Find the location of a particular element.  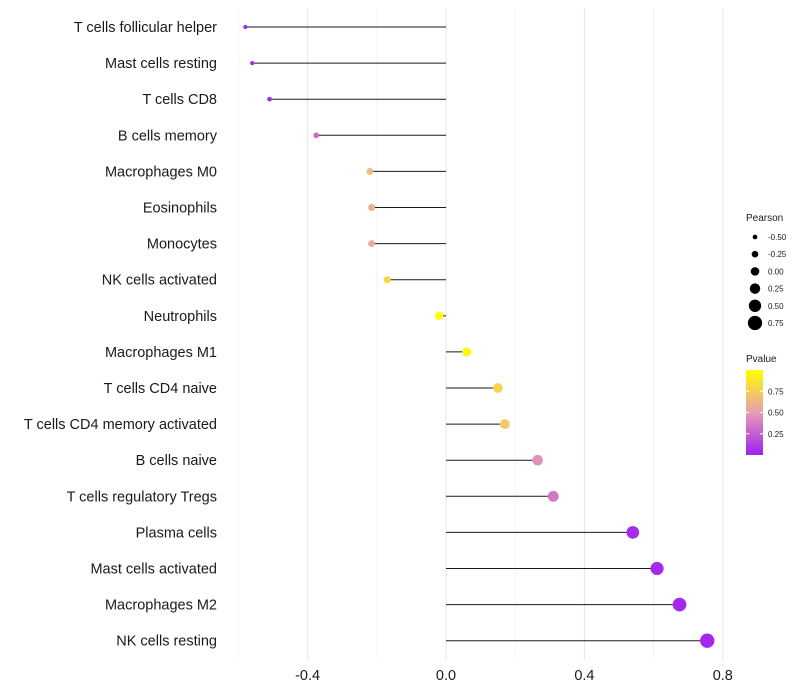

x-tick-label: -0.4 is located at coordinates (307, 676).